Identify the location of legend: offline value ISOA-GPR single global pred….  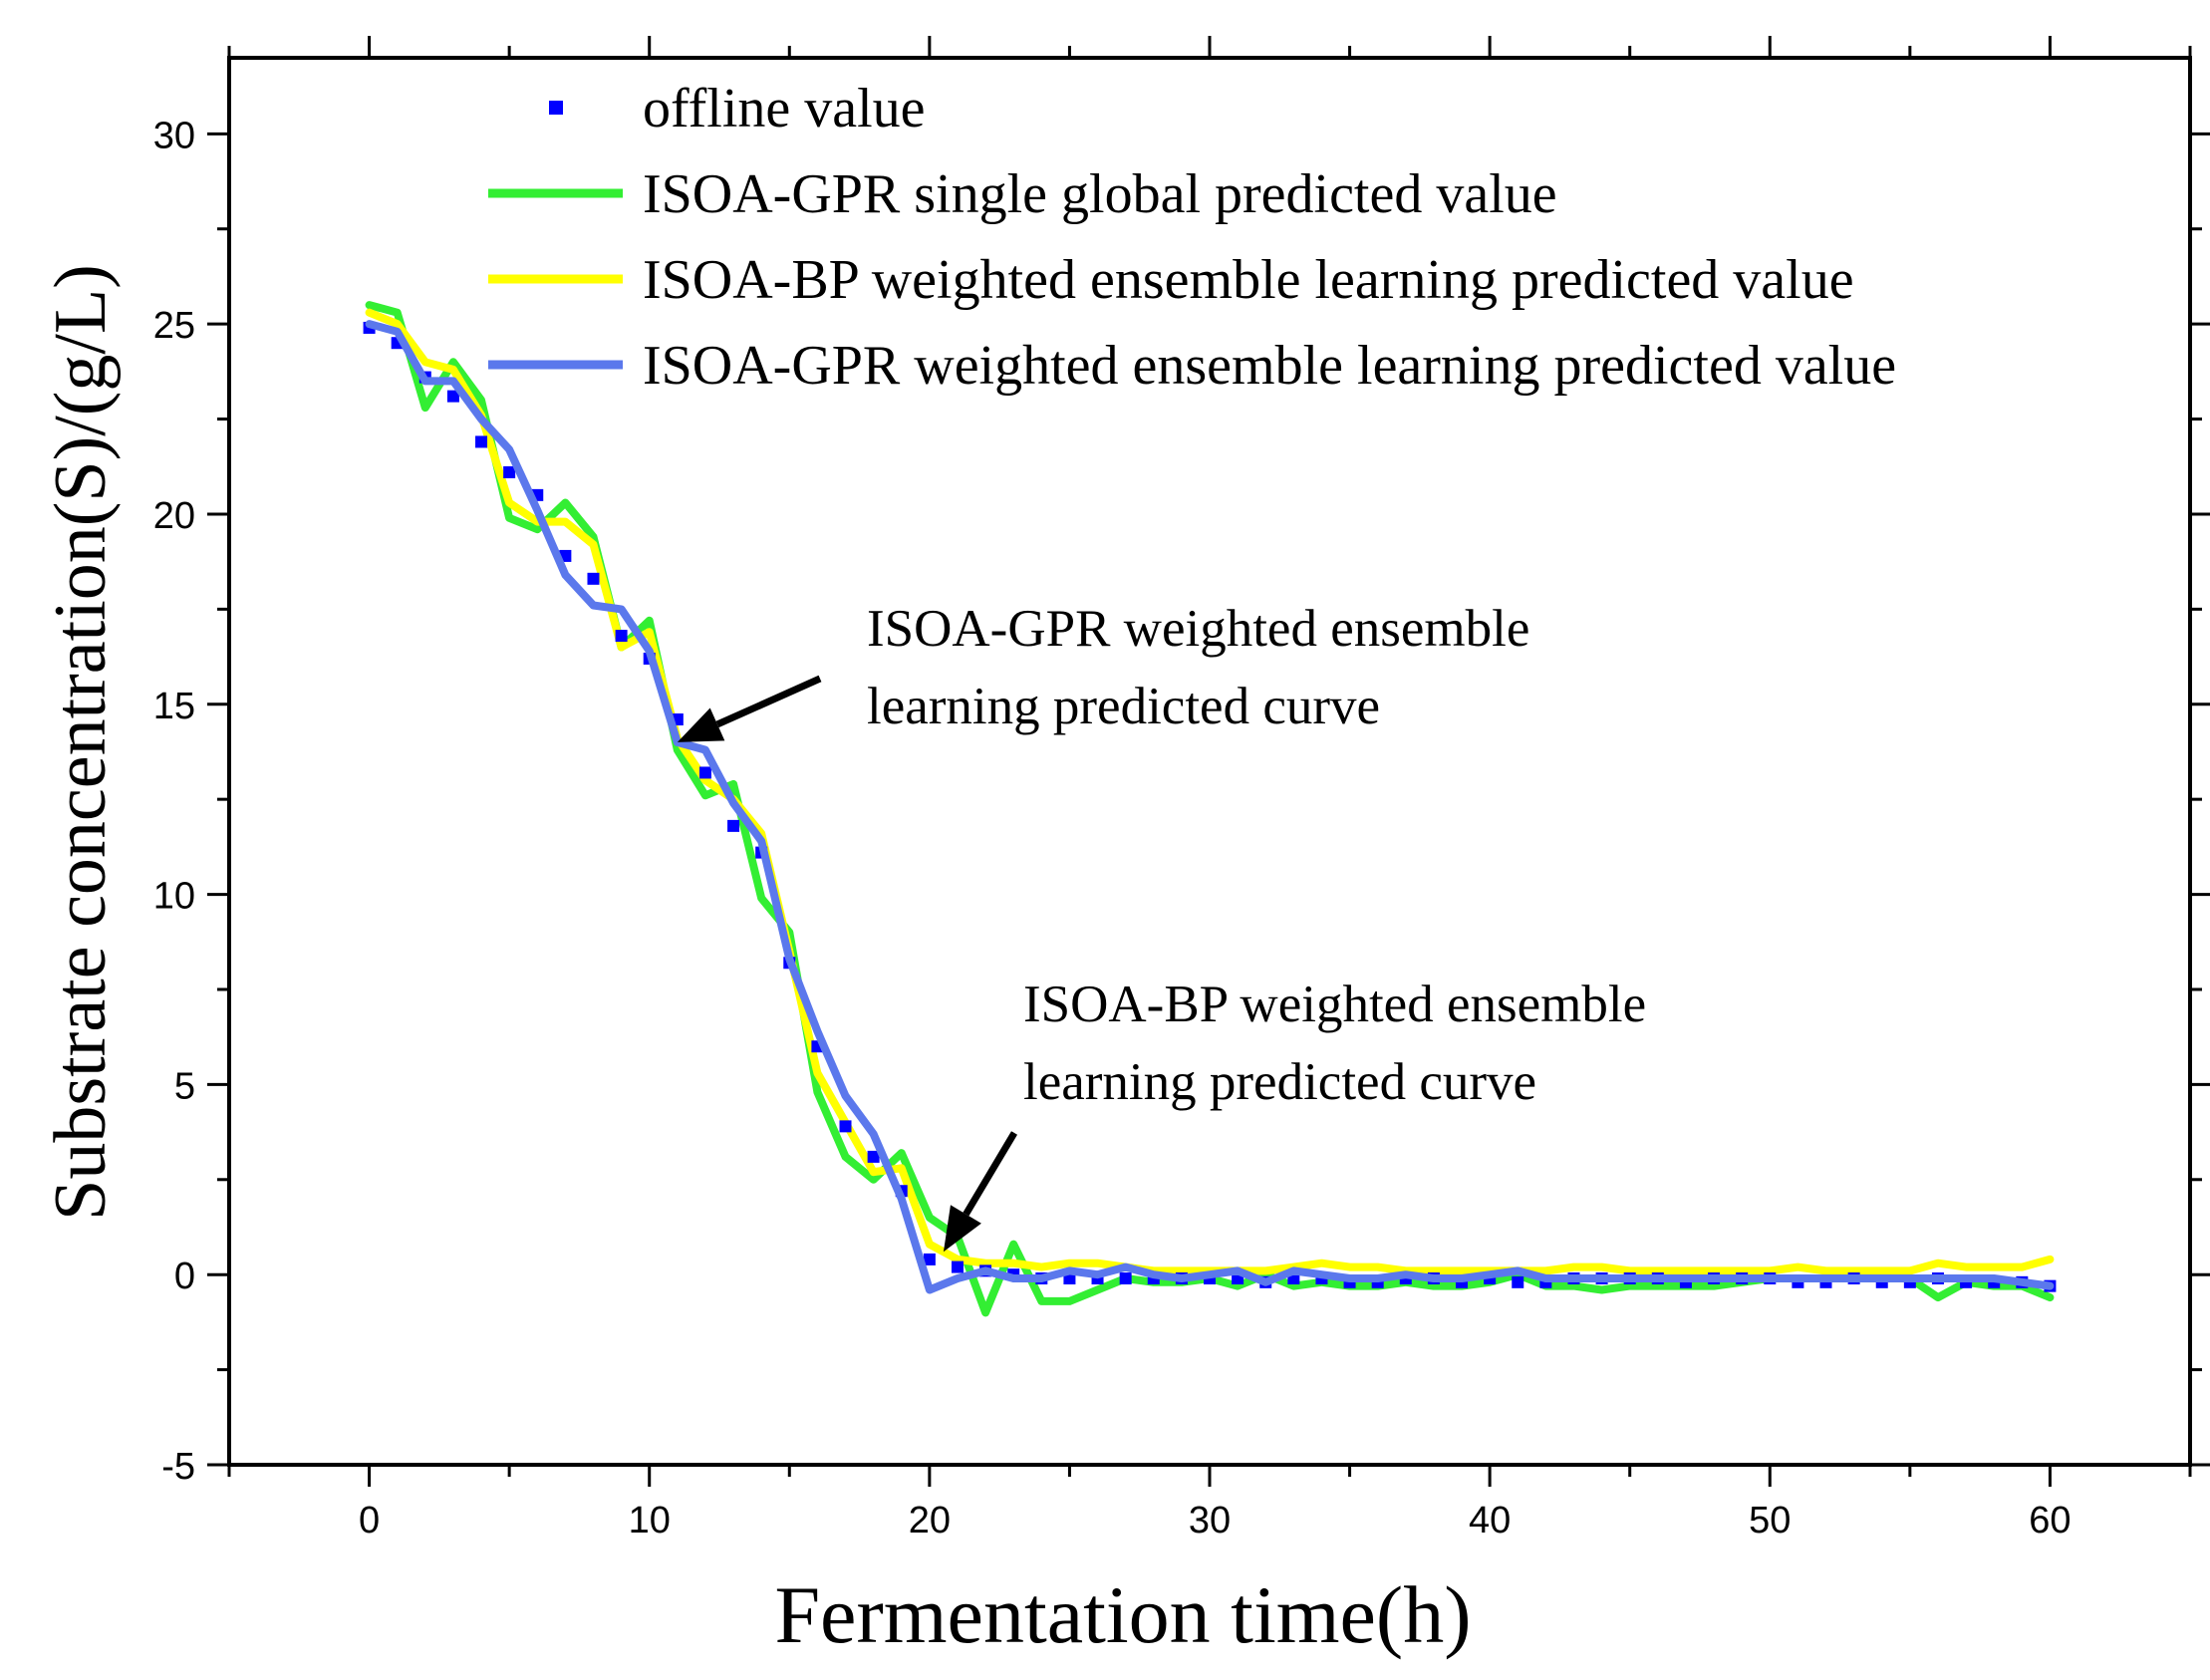
(1192, 237).